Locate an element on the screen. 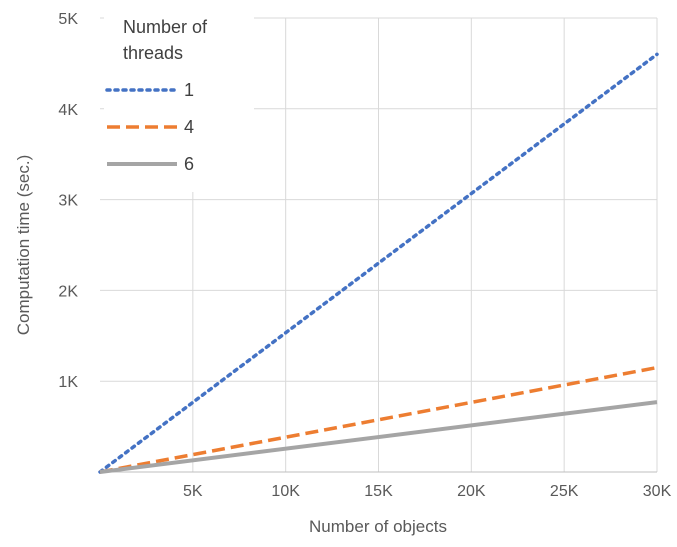 This screenshot has height=547, width=677. y-tick-label: 1K is located at coordinates (68, 382).